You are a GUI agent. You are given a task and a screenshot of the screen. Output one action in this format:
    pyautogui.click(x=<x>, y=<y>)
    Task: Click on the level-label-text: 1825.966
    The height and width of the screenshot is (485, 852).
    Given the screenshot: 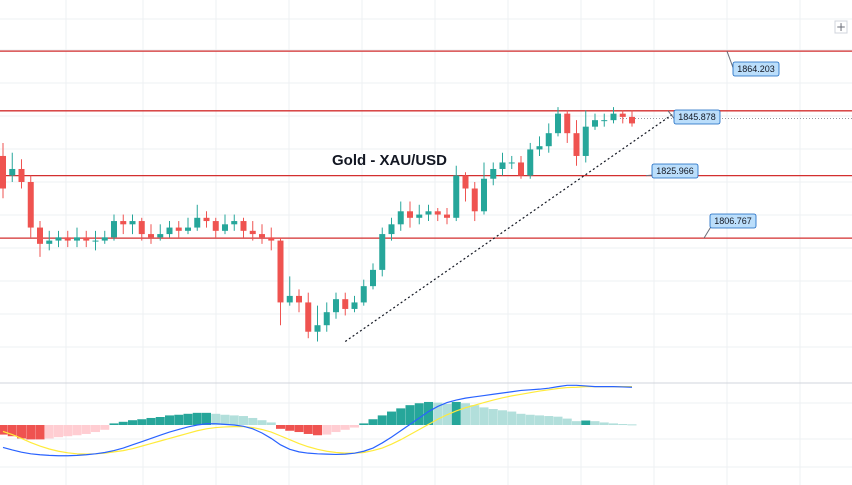 What is the action you would take?
    pyautogui.click(x=675, y=171)
    